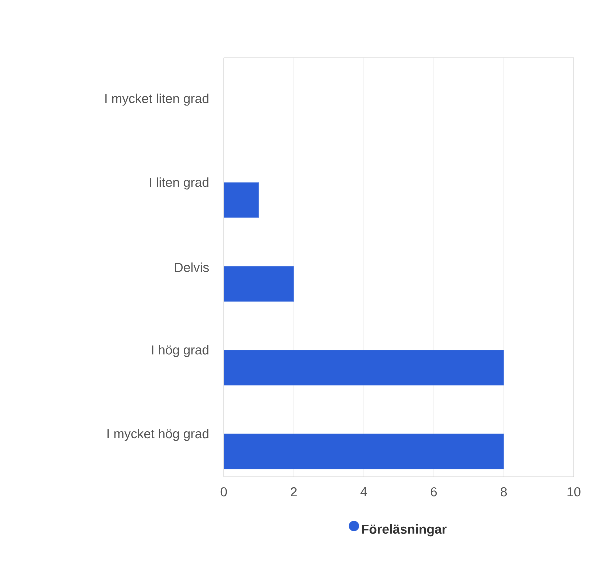  Describe the element at coordinates (574, 492) in the screenshot. I see `x-tick-label: 10` at that location.